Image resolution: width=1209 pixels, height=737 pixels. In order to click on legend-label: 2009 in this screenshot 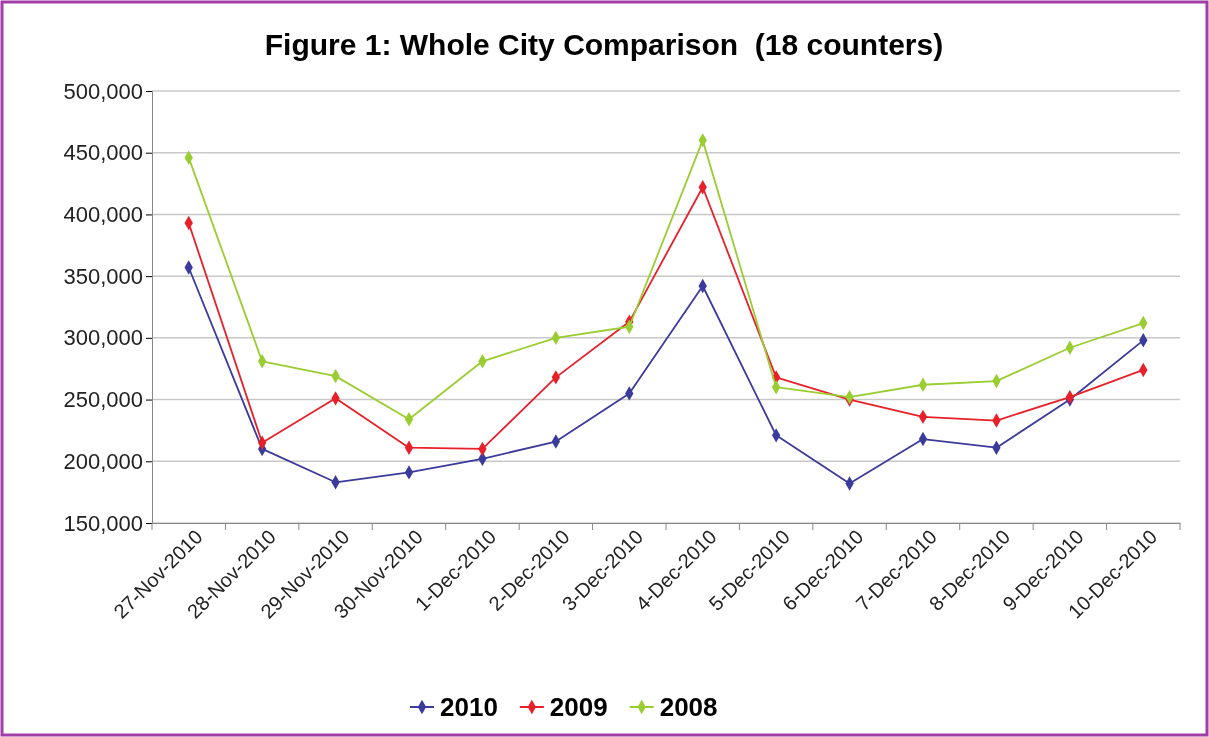, I will do `click(578, 707)`.